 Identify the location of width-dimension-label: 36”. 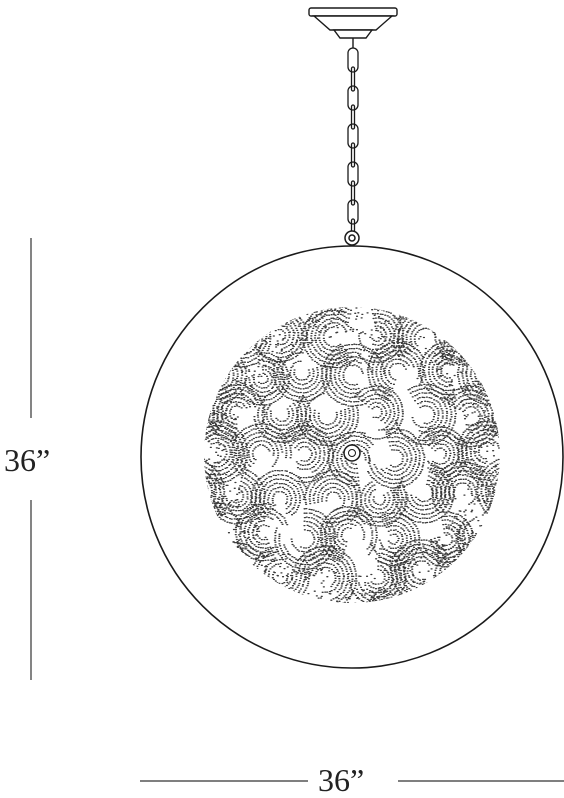
(341, 780).